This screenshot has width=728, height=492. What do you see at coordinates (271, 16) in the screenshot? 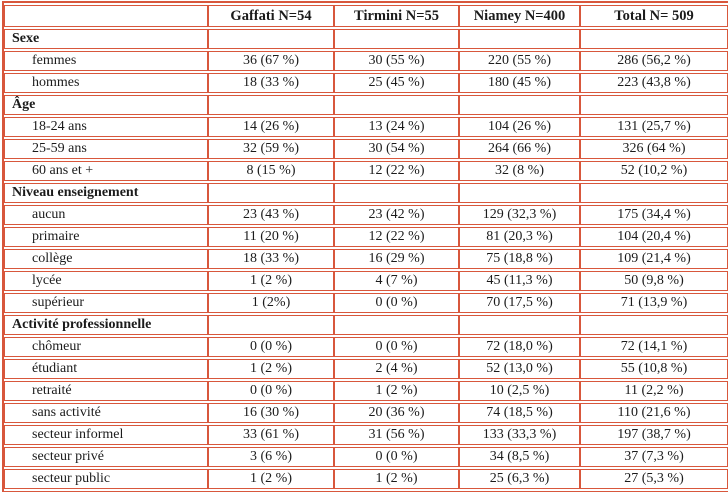
I see `column-header-gaffati: Gaffati N=54` at bounding box center [271, 16].